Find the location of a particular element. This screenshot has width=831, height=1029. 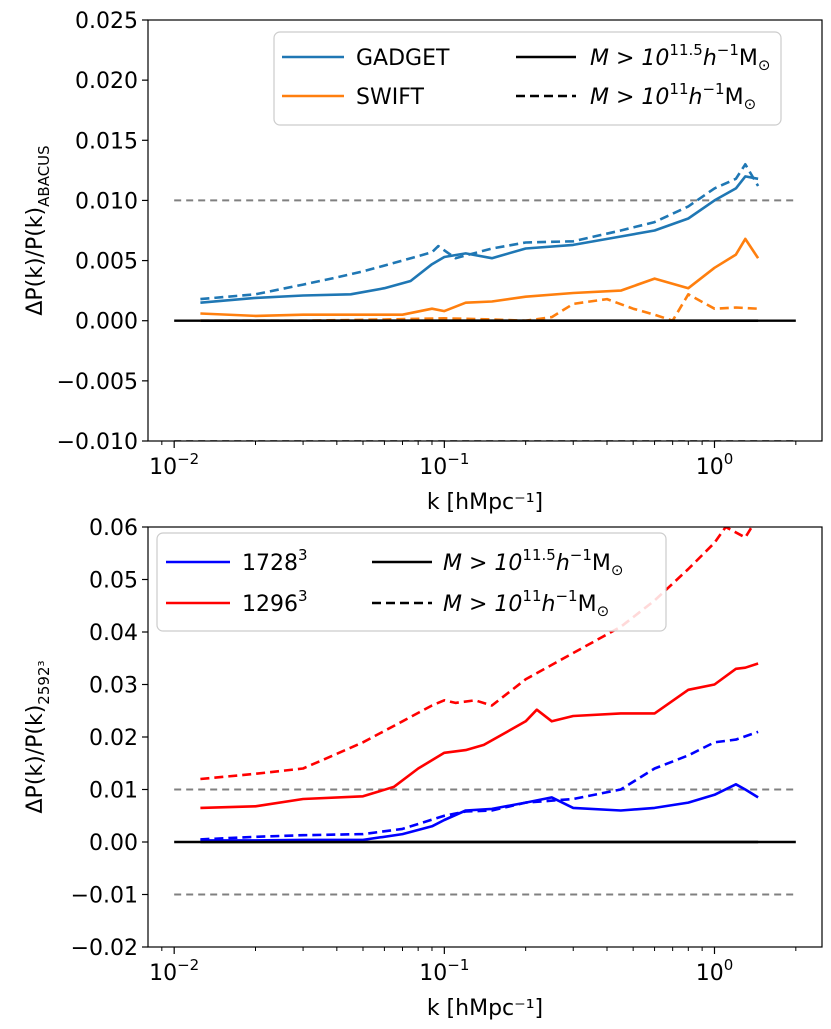

y-tick-label-6: 0.04 is located at coordinates (113, 633).